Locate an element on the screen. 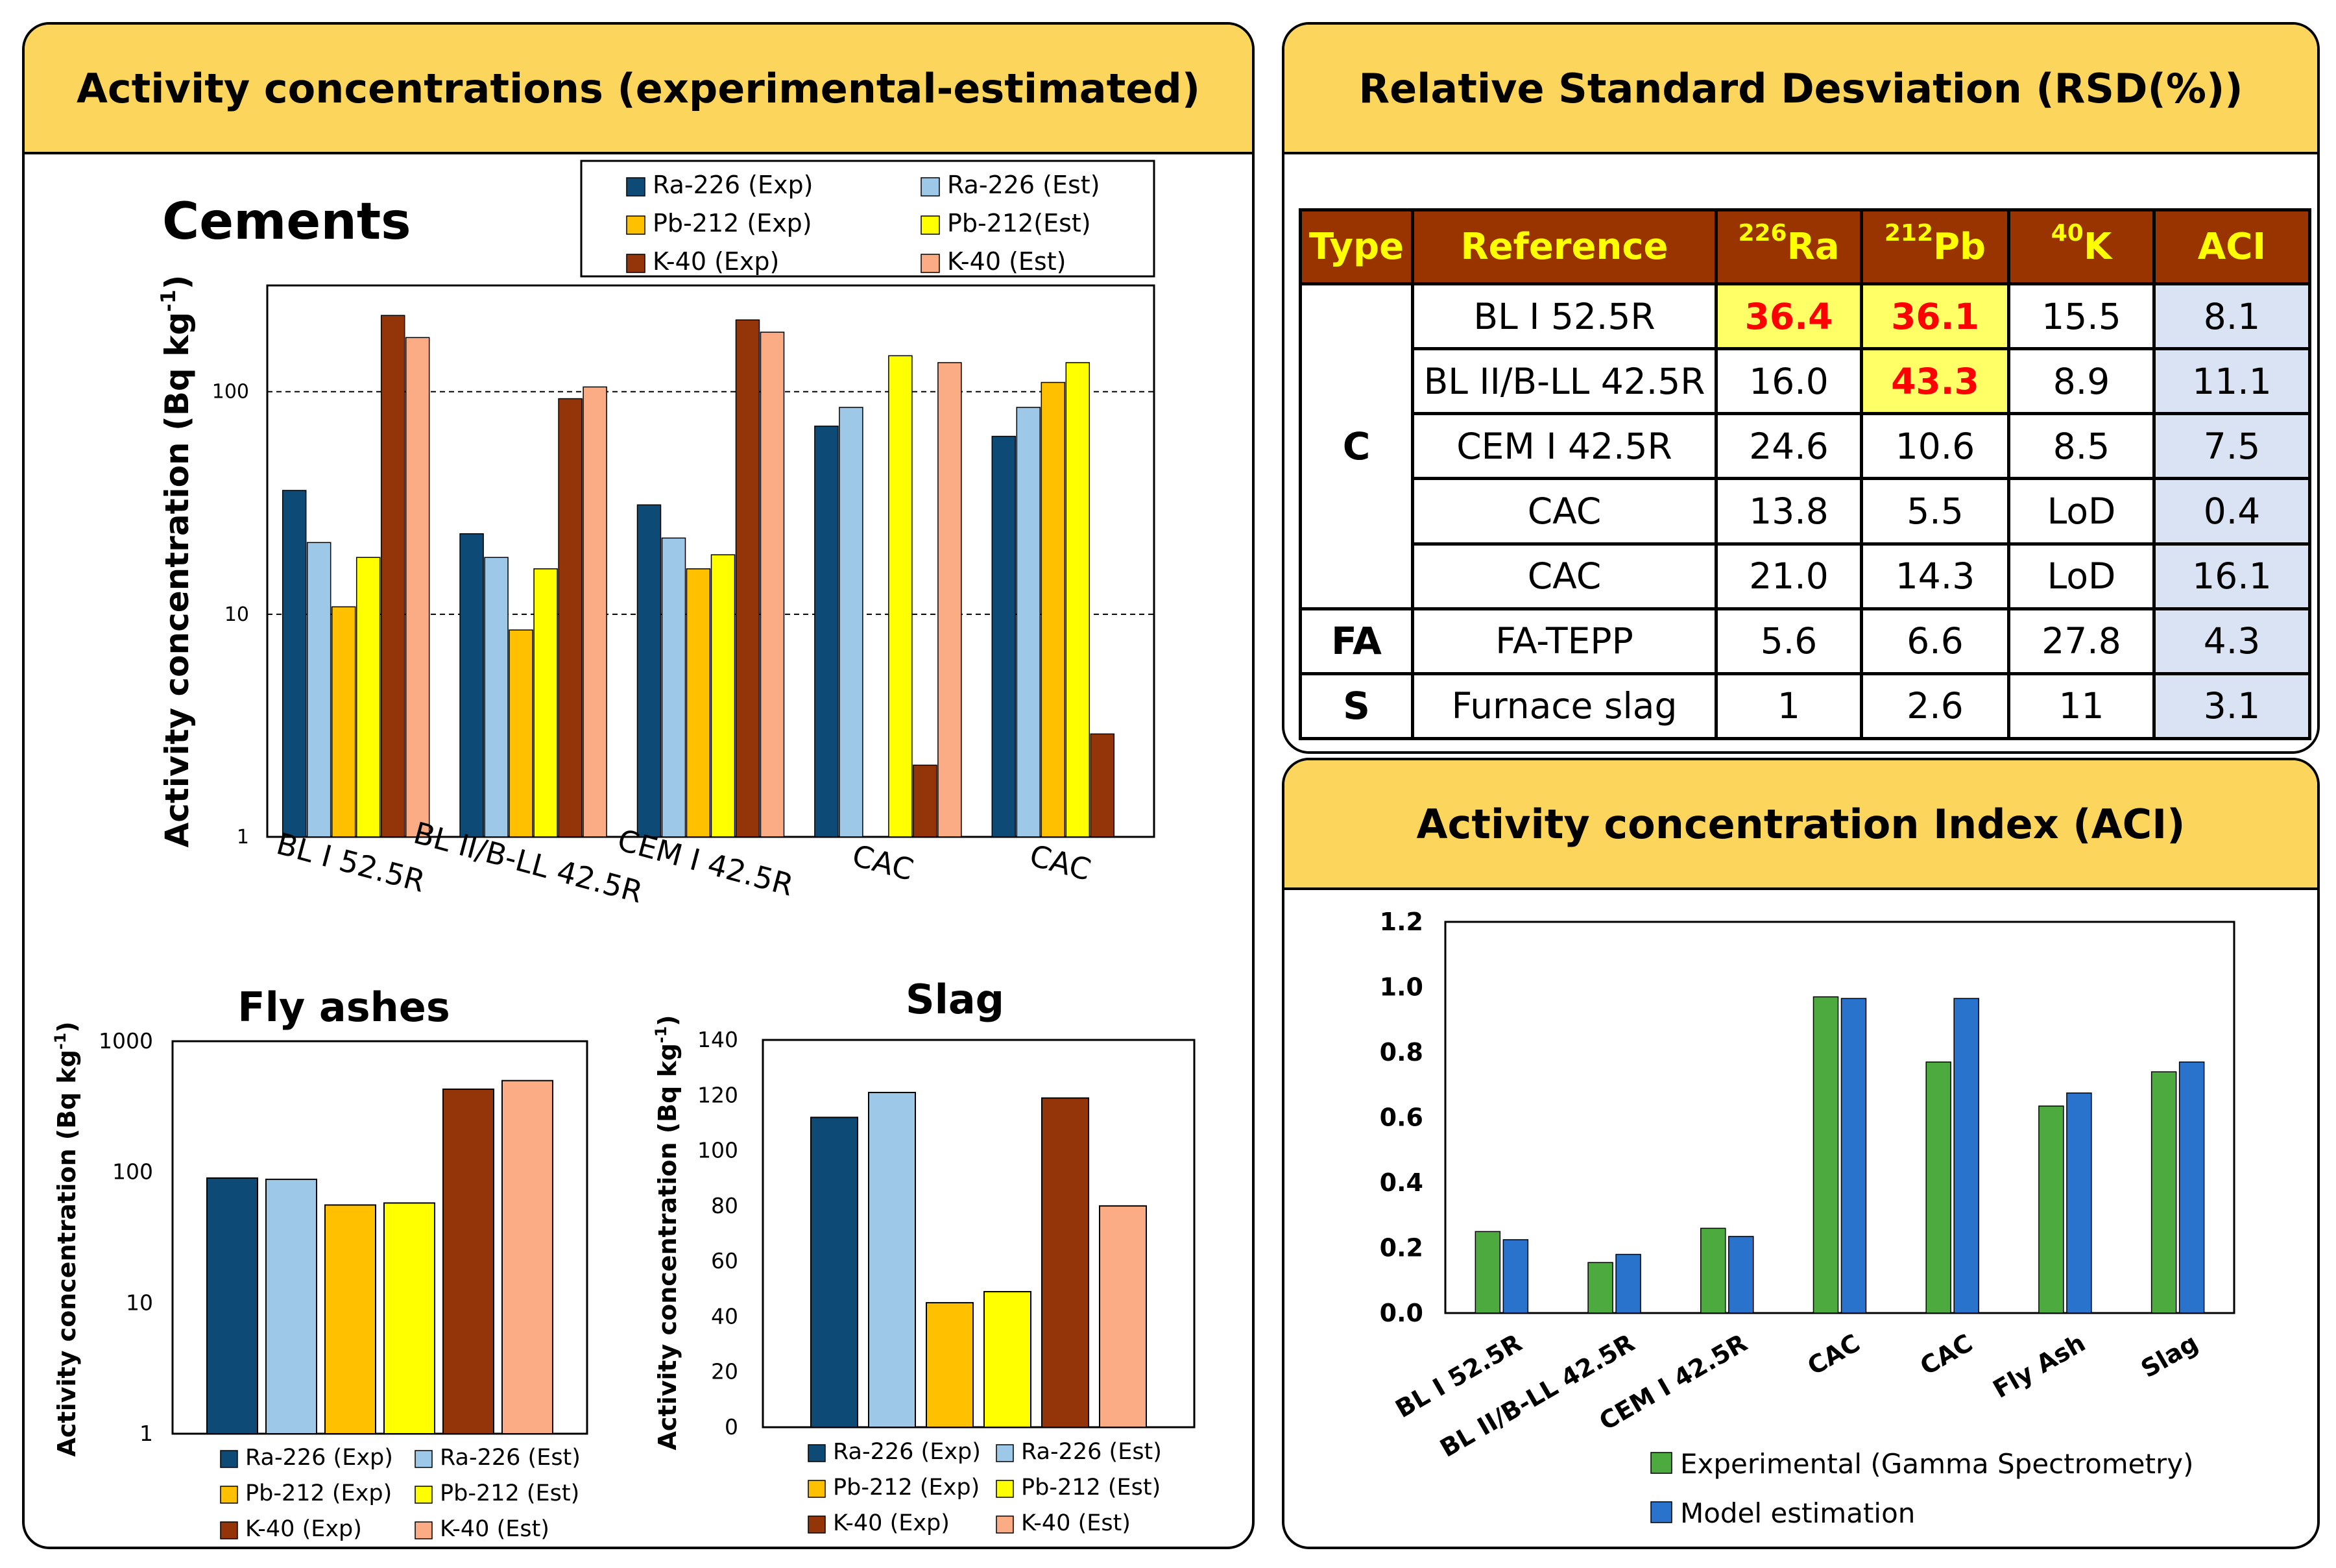 The height and width of the screenshot is (1568, 2336). cements-legend-label: Ra-226 (Exp) is located at coordinates (733, 185).